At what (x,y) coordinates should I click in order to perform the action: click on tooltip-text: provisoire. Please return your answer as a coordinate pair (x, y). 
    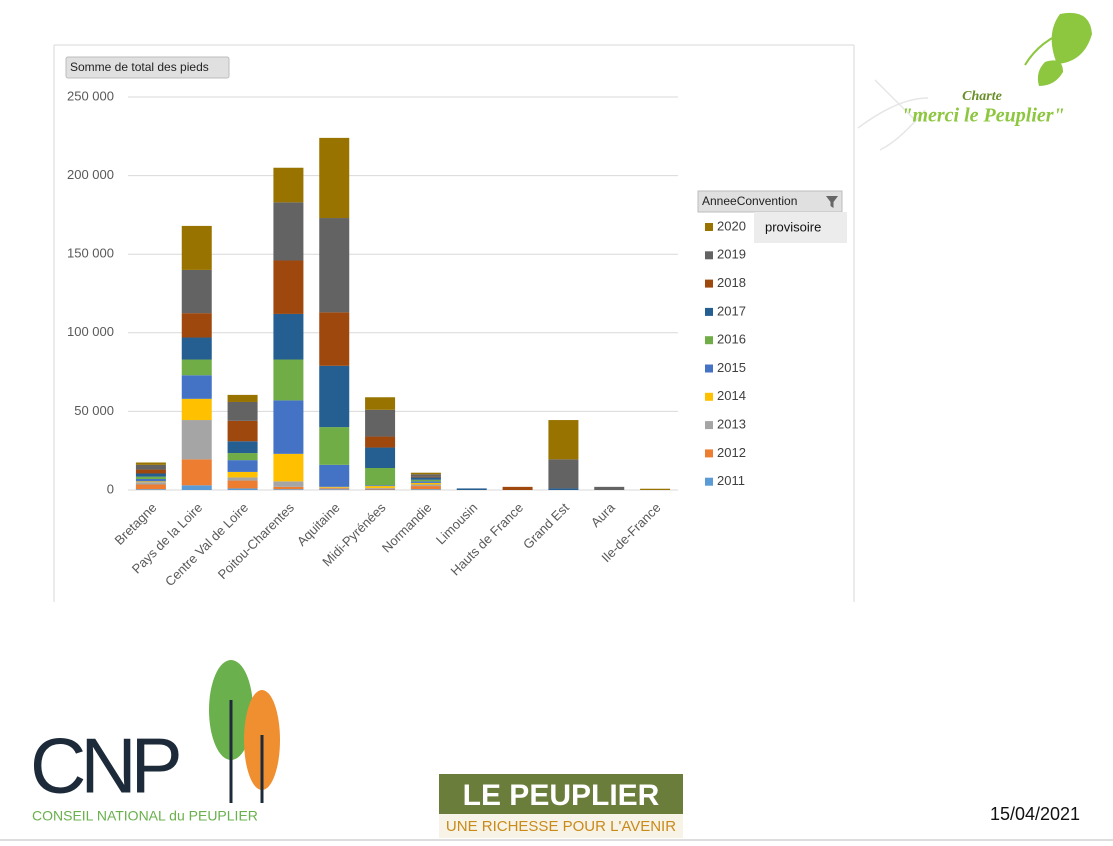
    Looking at the image, I should click on (793, 226).